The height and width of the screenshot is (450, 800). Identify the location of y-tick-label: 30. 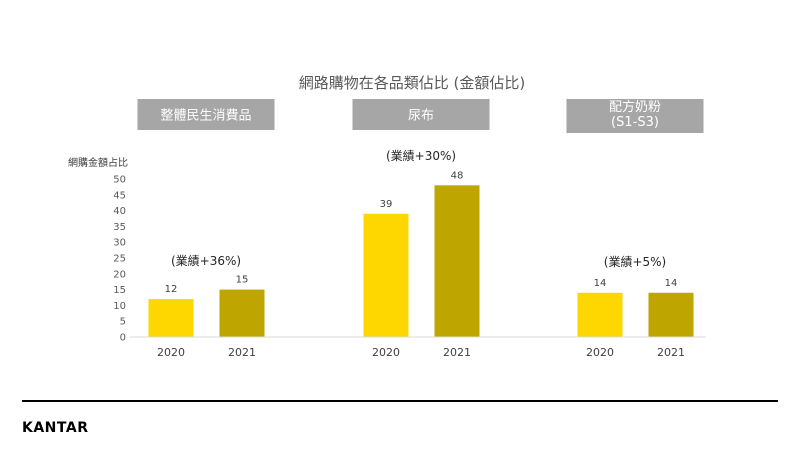
(119, 243).